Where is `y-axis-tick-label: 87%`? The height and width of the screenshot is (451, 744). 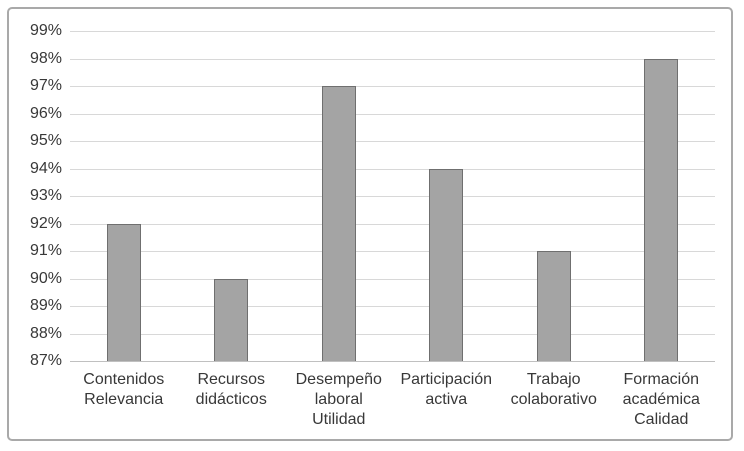 y-axis-tick-label: 87% is located at coordinates (45, 360).